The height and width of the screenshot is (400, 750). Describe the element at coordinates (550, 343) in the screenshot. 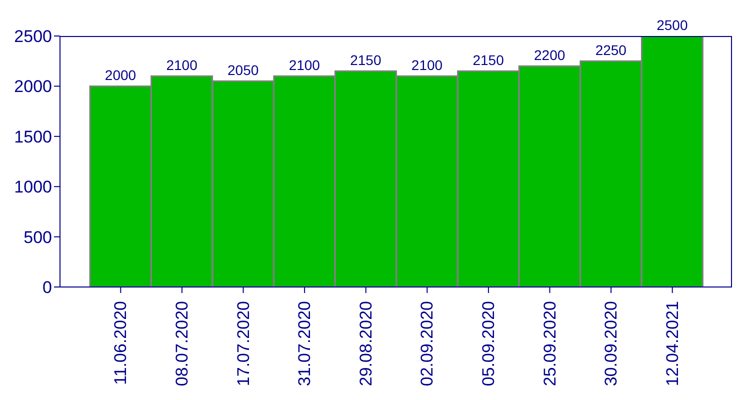

I see `x-tick-label: 25.09.2020` at that location.